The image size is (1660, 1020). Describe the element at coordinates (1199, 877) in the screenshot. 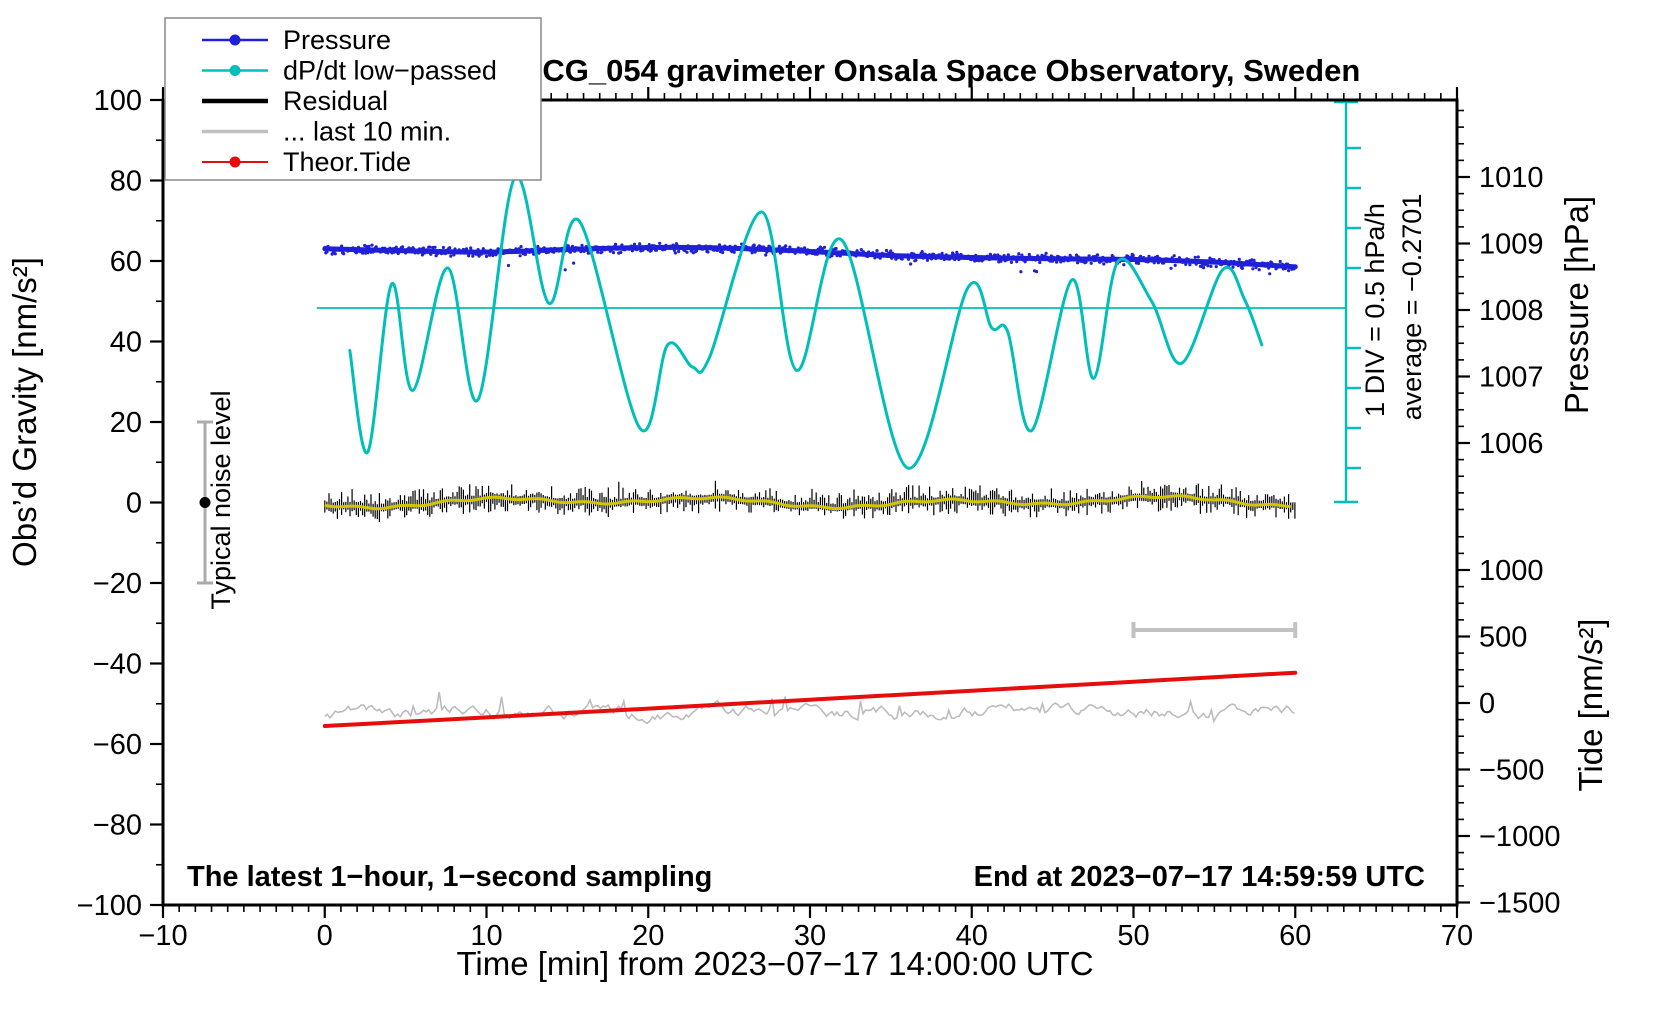

I see `end-time-note: End at 2023−07−17 14:59:59 UTC` at that location.